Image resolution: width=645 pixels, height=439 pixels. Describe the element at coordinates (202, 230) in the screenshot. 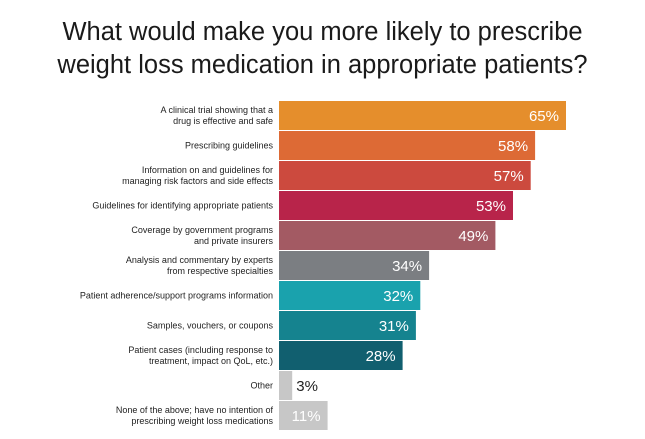

I see `category-label-5-line-1: Coverage by government programs` at that location.